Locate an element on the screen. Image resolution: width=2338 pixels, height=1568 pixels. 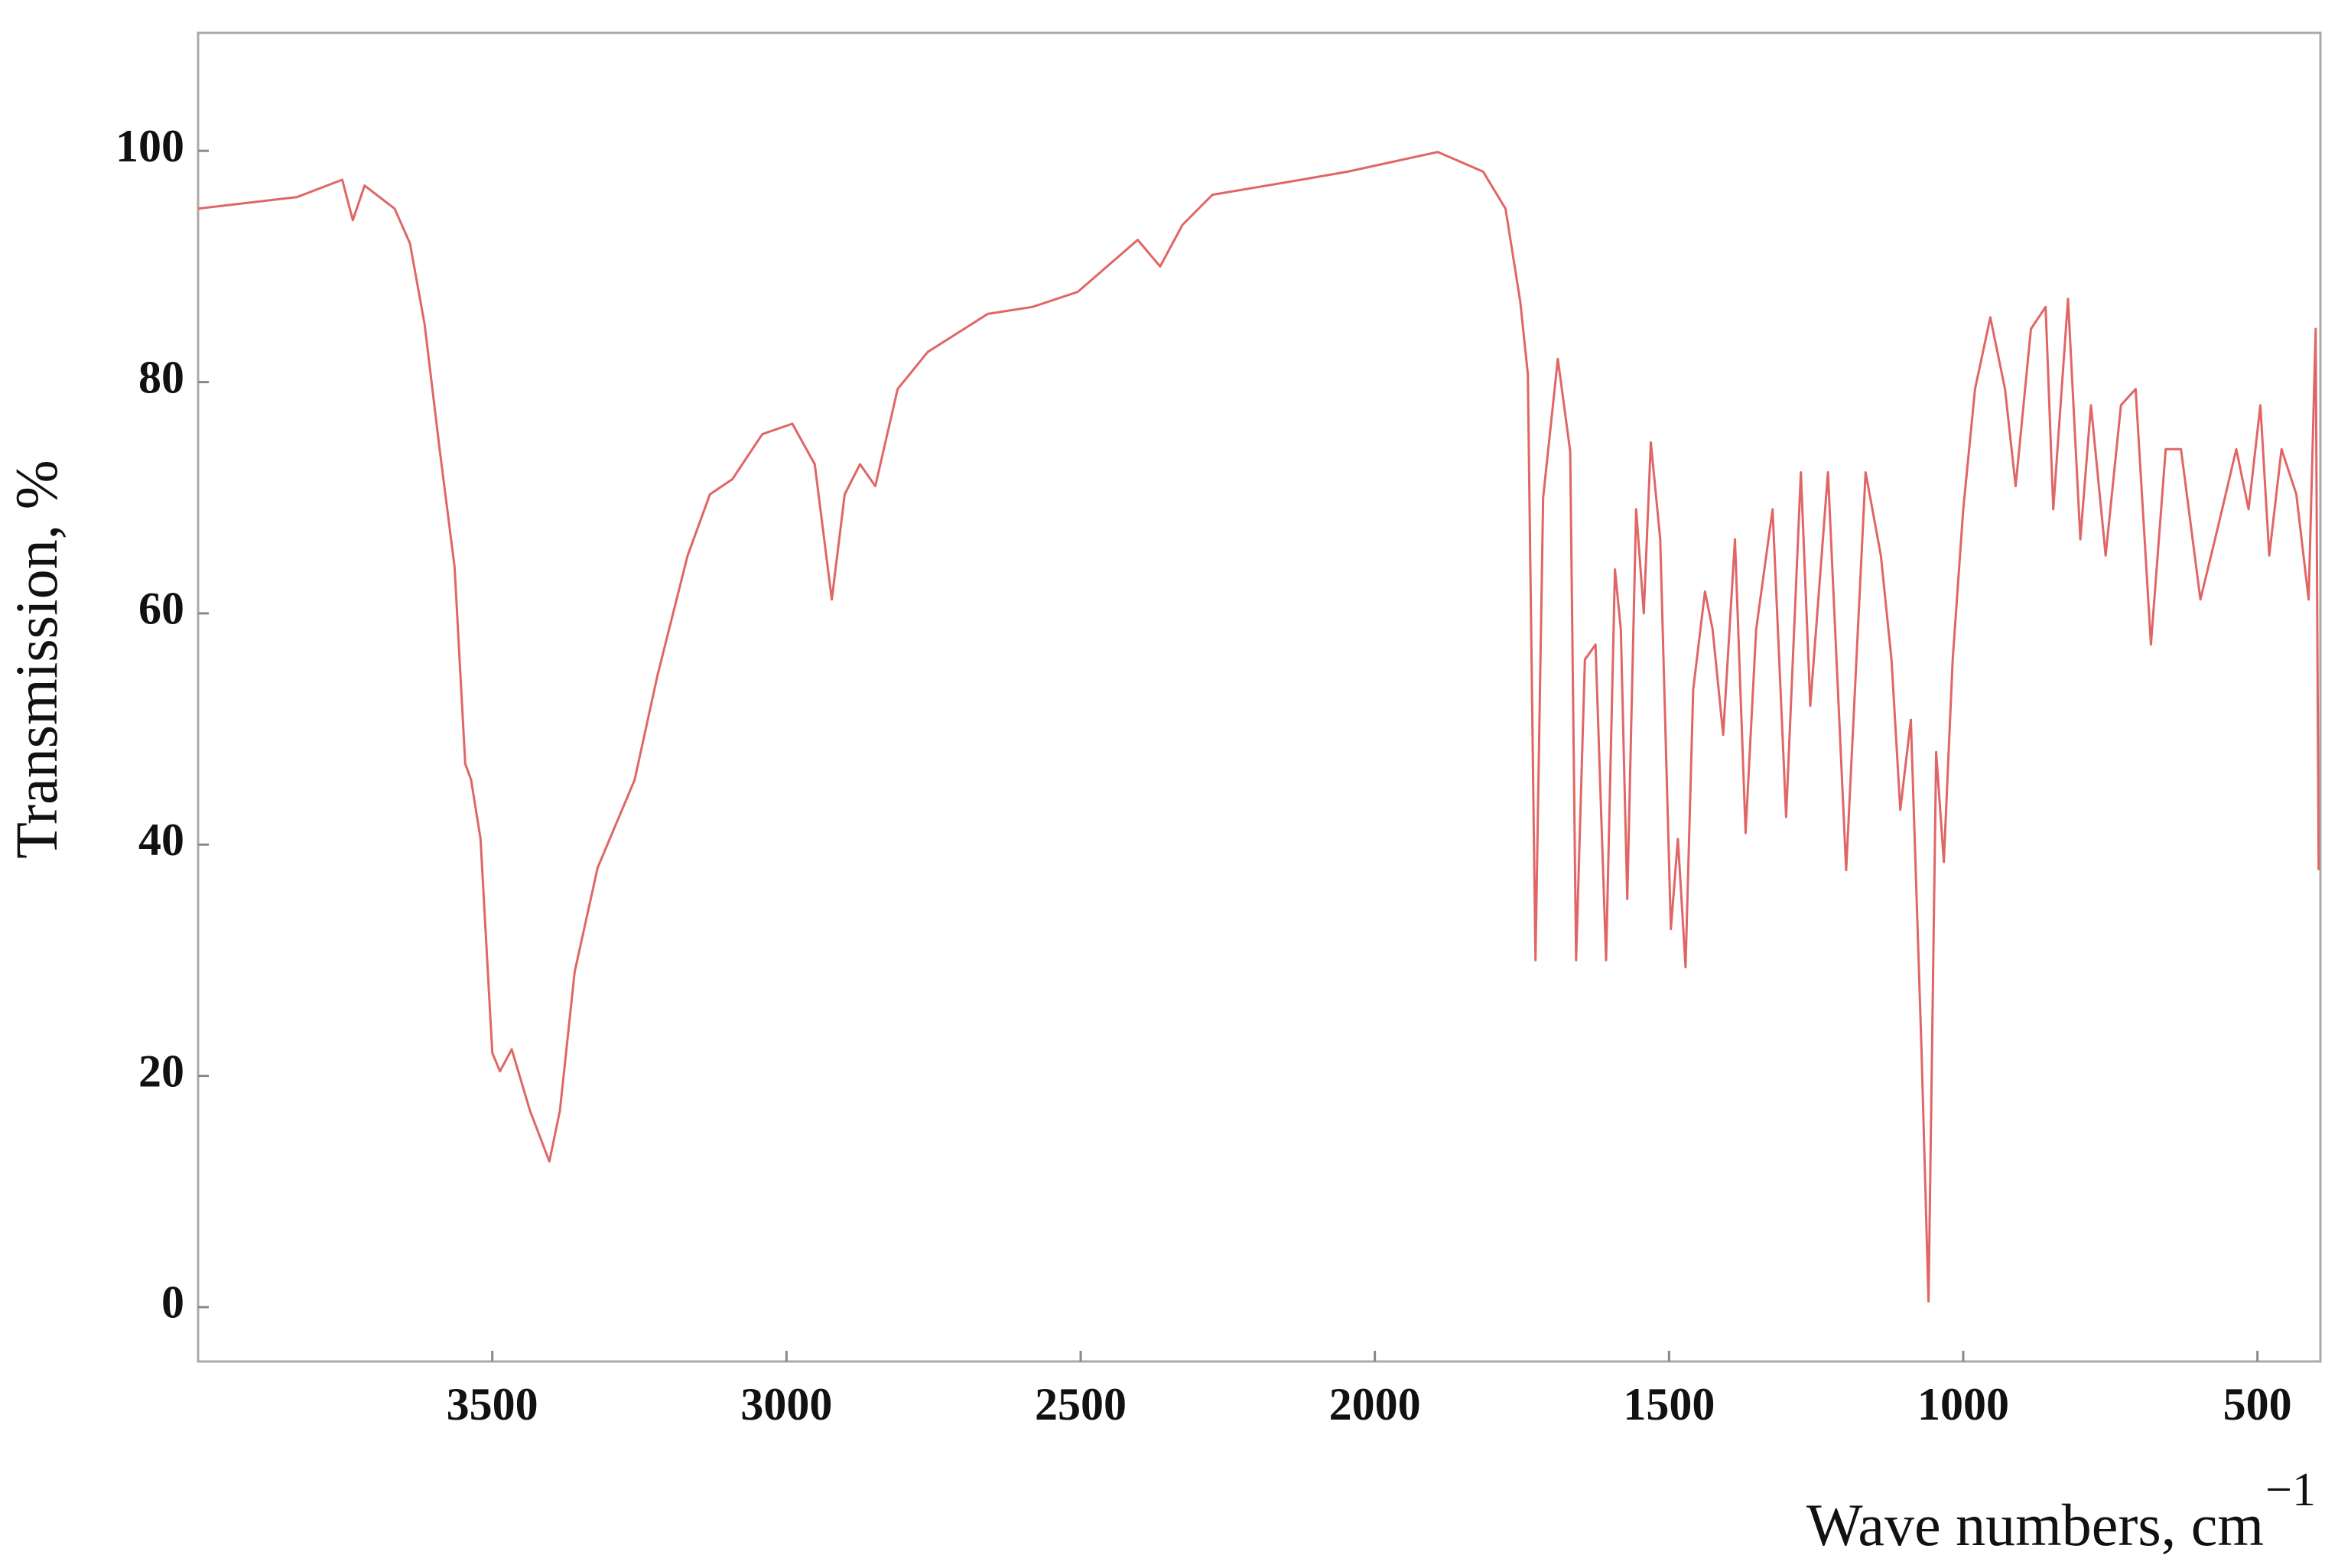
x-axis-label: Wave numbers, cm is located at coordinates (2035, 1525).